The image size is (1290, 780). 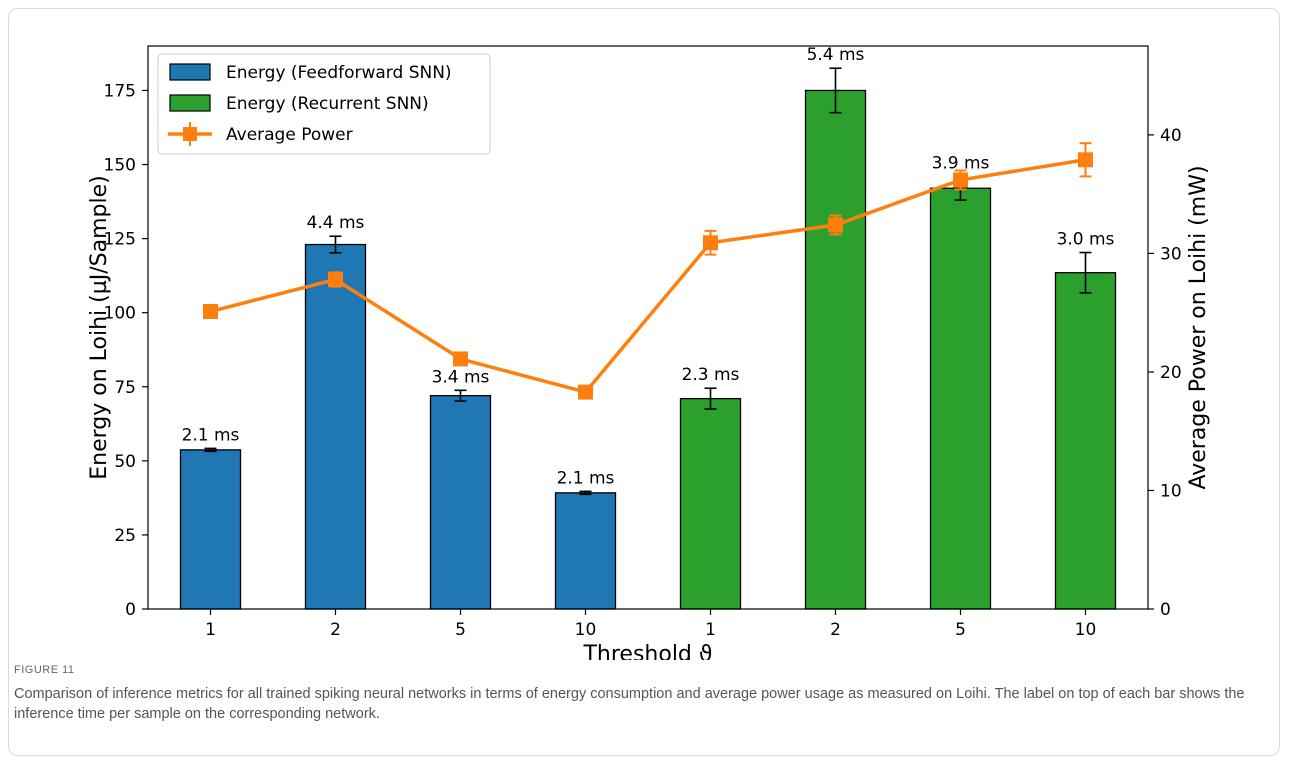 What do you see at coordinates (120, 91) in the screenshot?
I see `y-tick-label: 175` at bounding box center [120, 91].